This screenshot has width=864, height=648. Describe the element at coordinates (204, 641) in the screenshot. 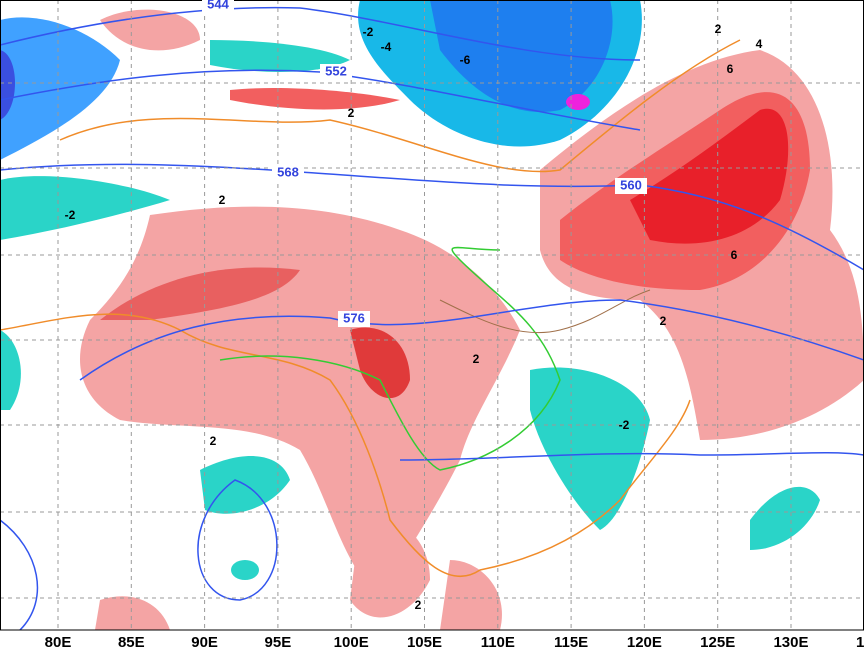

I see `longitude-label: 90E` at that location.